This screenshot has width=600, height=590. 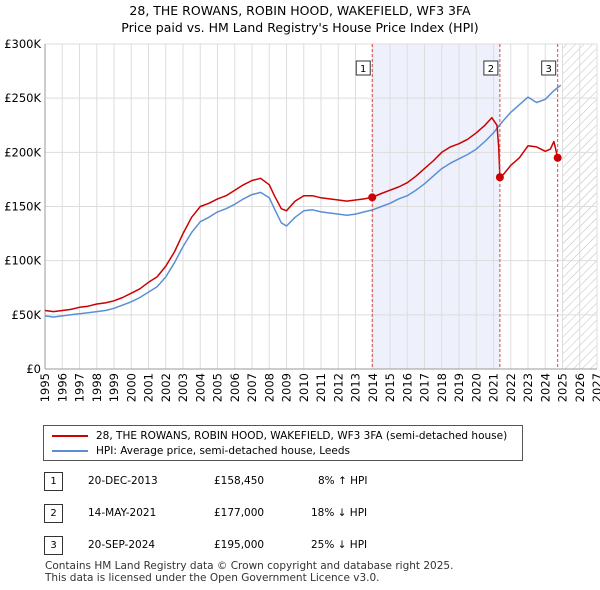 I want to click on y-tick-label: £50K, so click(x=27, y=315).